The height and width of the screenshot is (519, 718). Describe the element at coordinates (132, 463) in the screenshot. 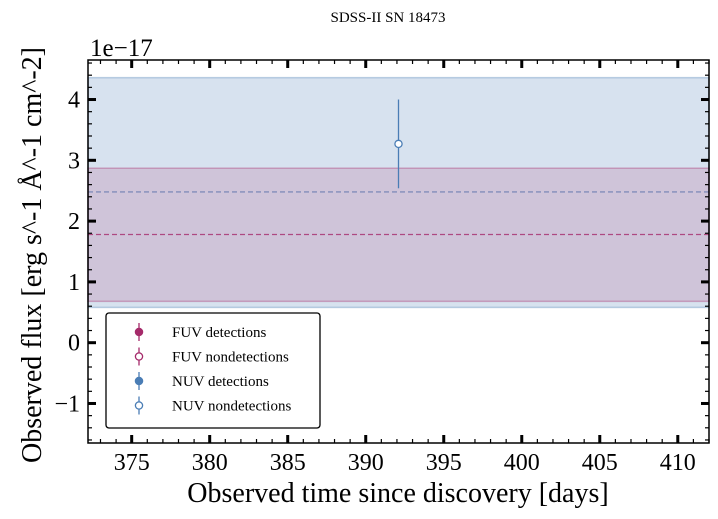

I see `x-tick-label: 375` at that location.